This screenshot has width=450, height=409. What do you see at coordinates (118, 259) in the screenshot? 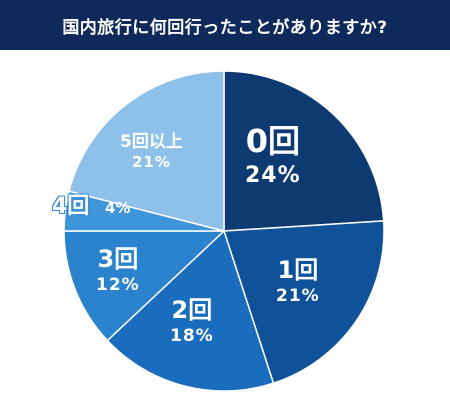
I see `slice-category-3: 3回` at bounding box center [118, 259].